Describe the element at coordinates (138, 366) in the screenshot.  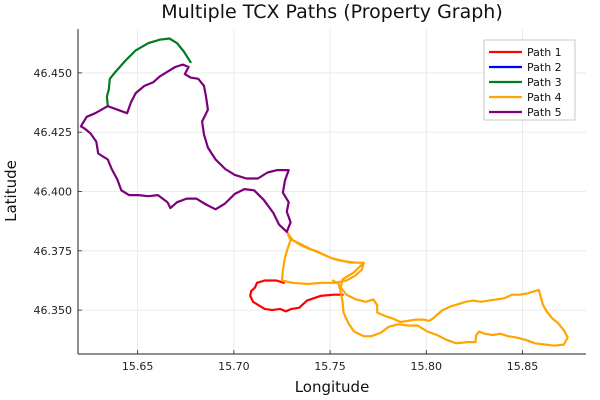
I see `x-tick-label: 15.65` at that location.